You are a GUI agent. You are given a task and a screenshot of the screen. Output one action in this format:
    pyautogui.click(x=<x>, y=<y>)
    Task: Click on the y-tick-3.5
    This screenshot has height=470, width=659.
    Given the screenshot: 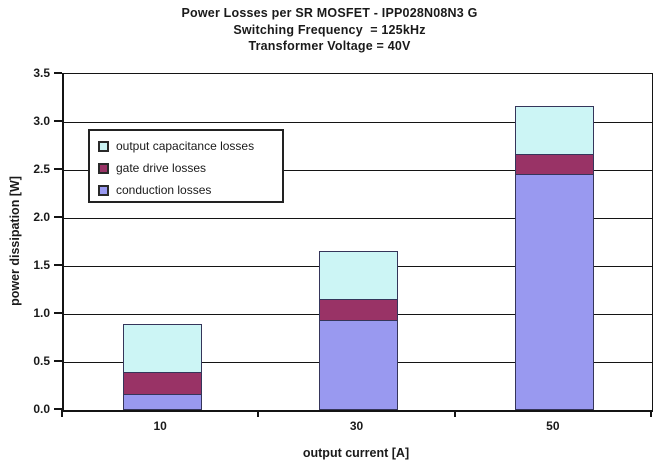 What is the action you would take?
    pyautogui.click(x=58, y=73)
    